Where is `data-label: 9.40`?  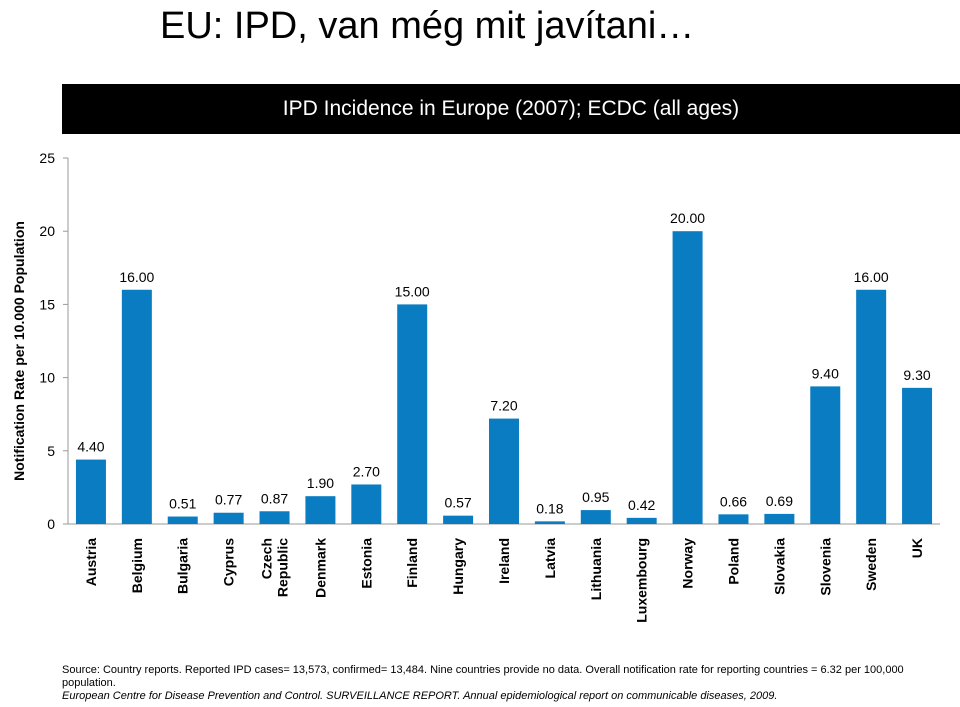
data-label: 9.40 is located at coordinates (825, 373).